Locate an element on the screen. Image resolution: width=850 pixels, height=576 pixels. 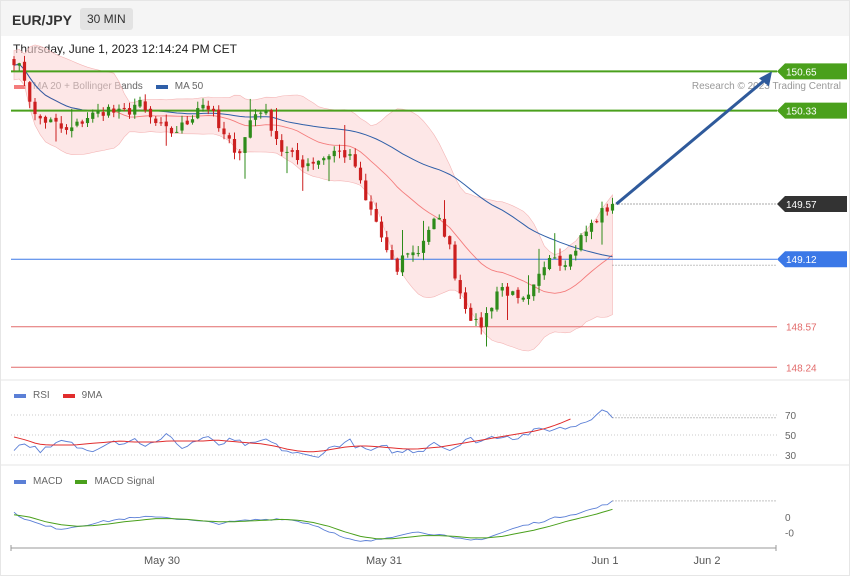
bollinger-legend-swatch is located at coordinates (20, 86).